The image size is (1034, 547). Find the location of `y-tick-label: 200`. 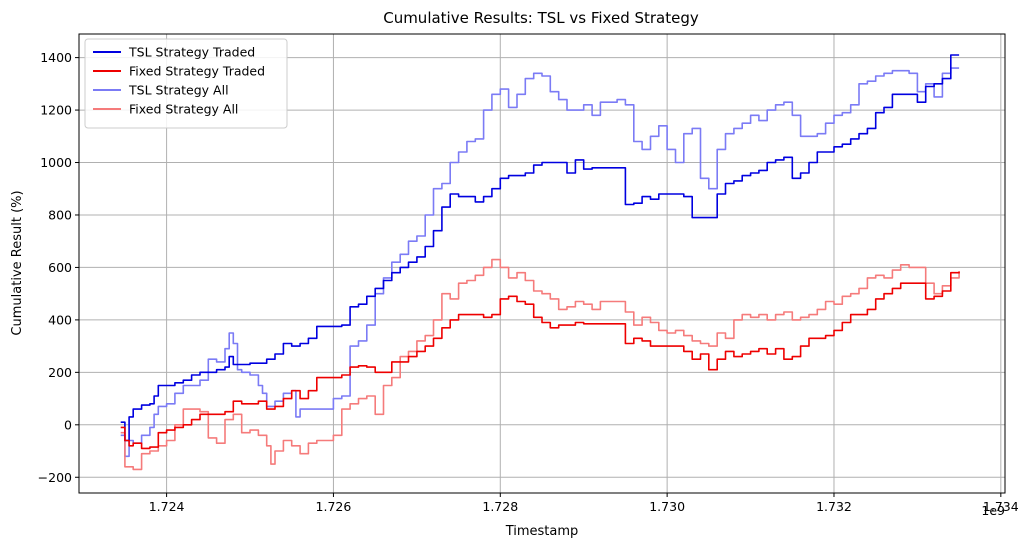

y-tick-label: 200 is located at coordinates (60, 372).